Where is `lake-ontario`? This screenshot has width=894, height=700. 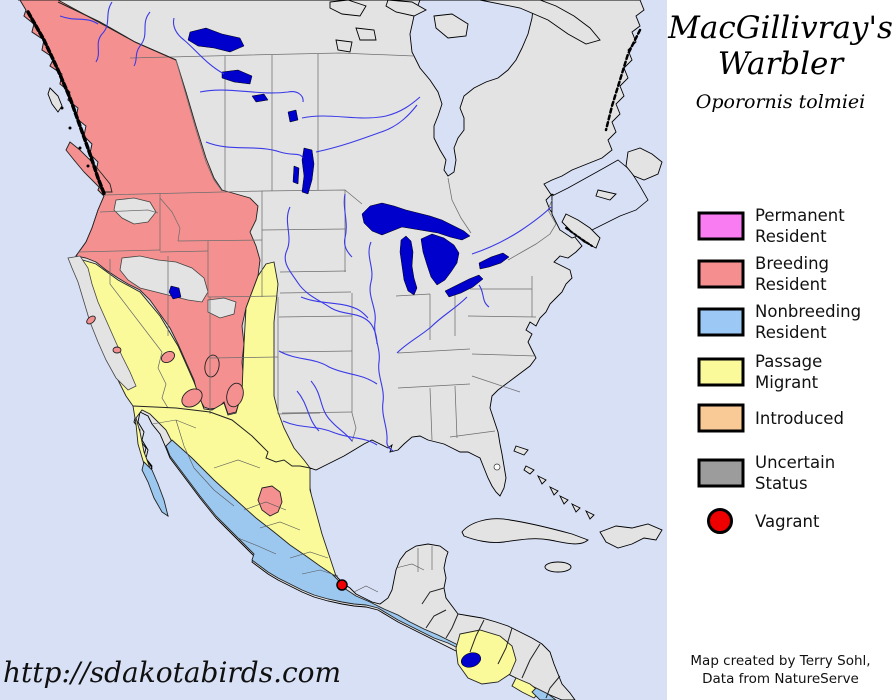 lake-ontario is located at coordinates (494, 261).